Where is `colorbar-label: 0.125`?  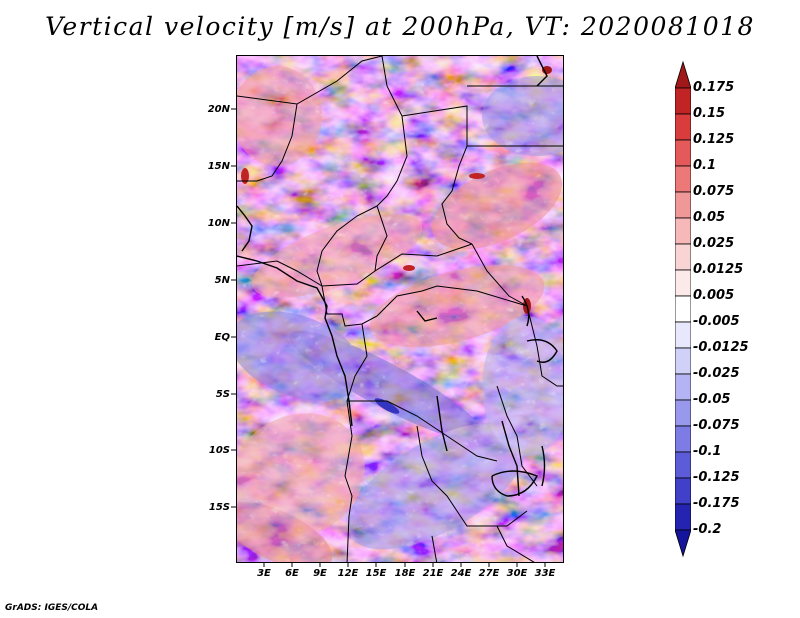 colorbar-label: 0.125 is located at coordinates (714, 139).